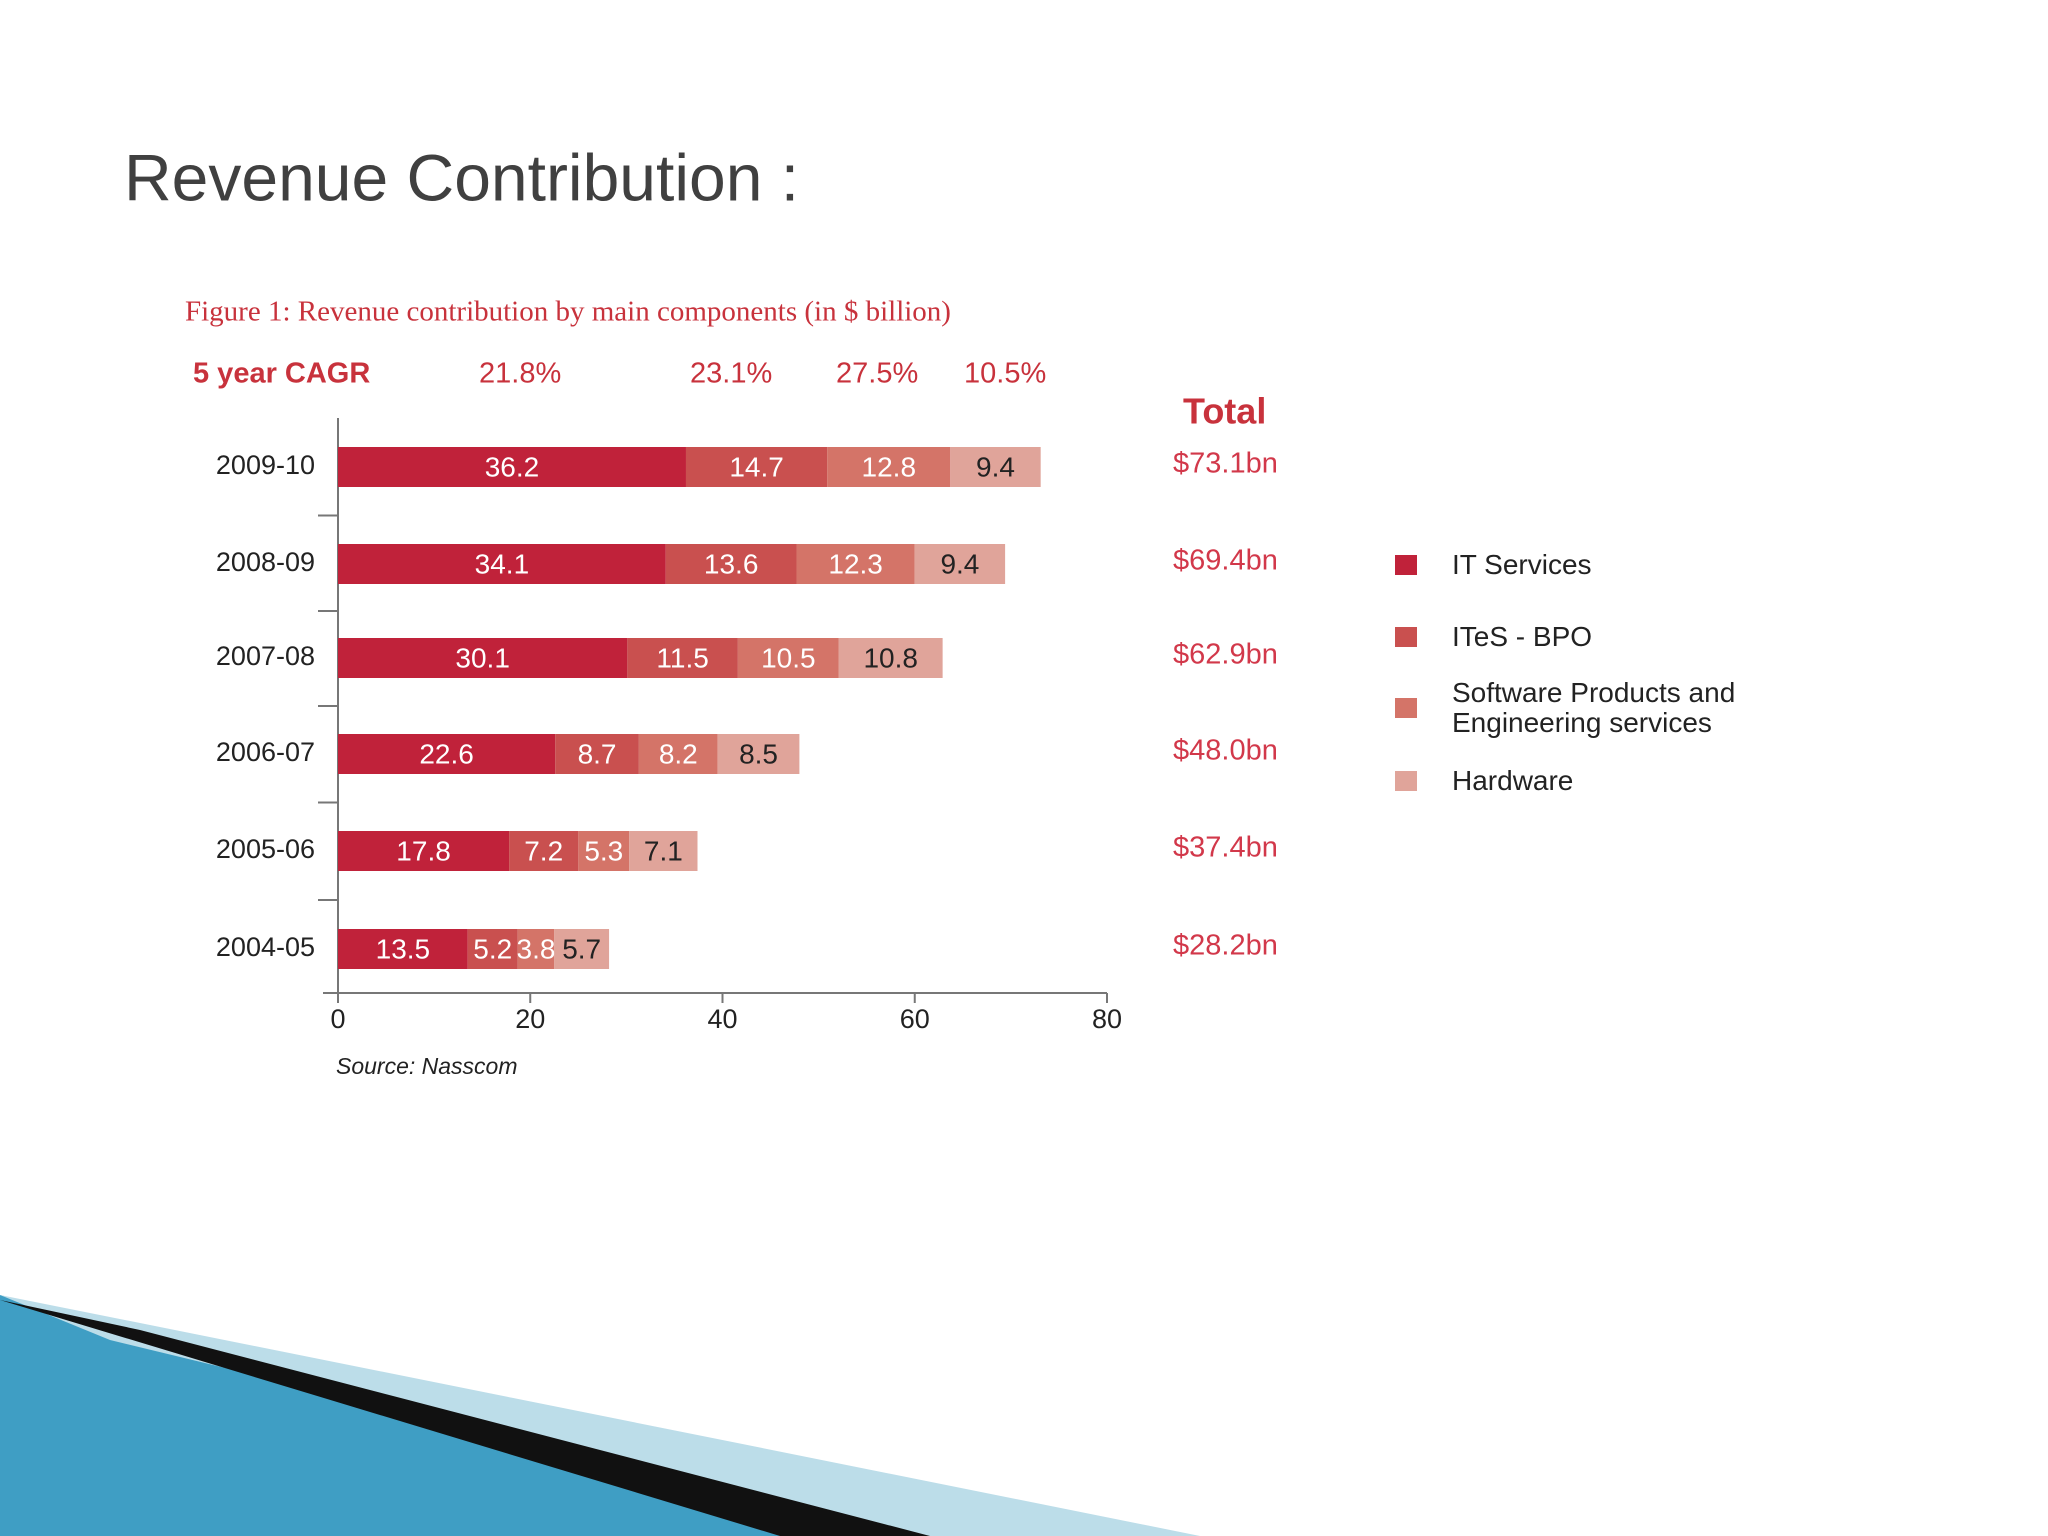 The height and width of the screenshot is (1536, 2048). I want to click on bar-value-label: 8.5, so click(758, 753).